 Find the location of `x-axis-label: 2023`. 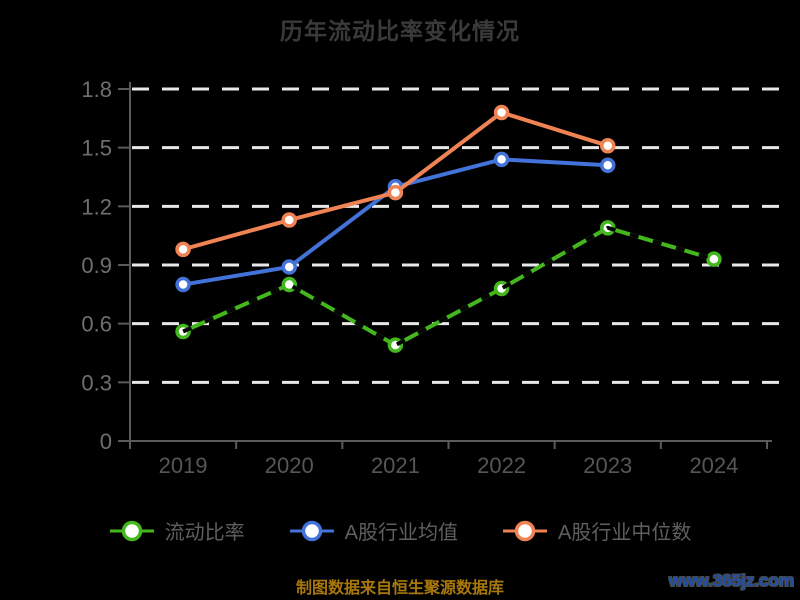

x-axis-label: 2023 is located at coordinates (607, 465).